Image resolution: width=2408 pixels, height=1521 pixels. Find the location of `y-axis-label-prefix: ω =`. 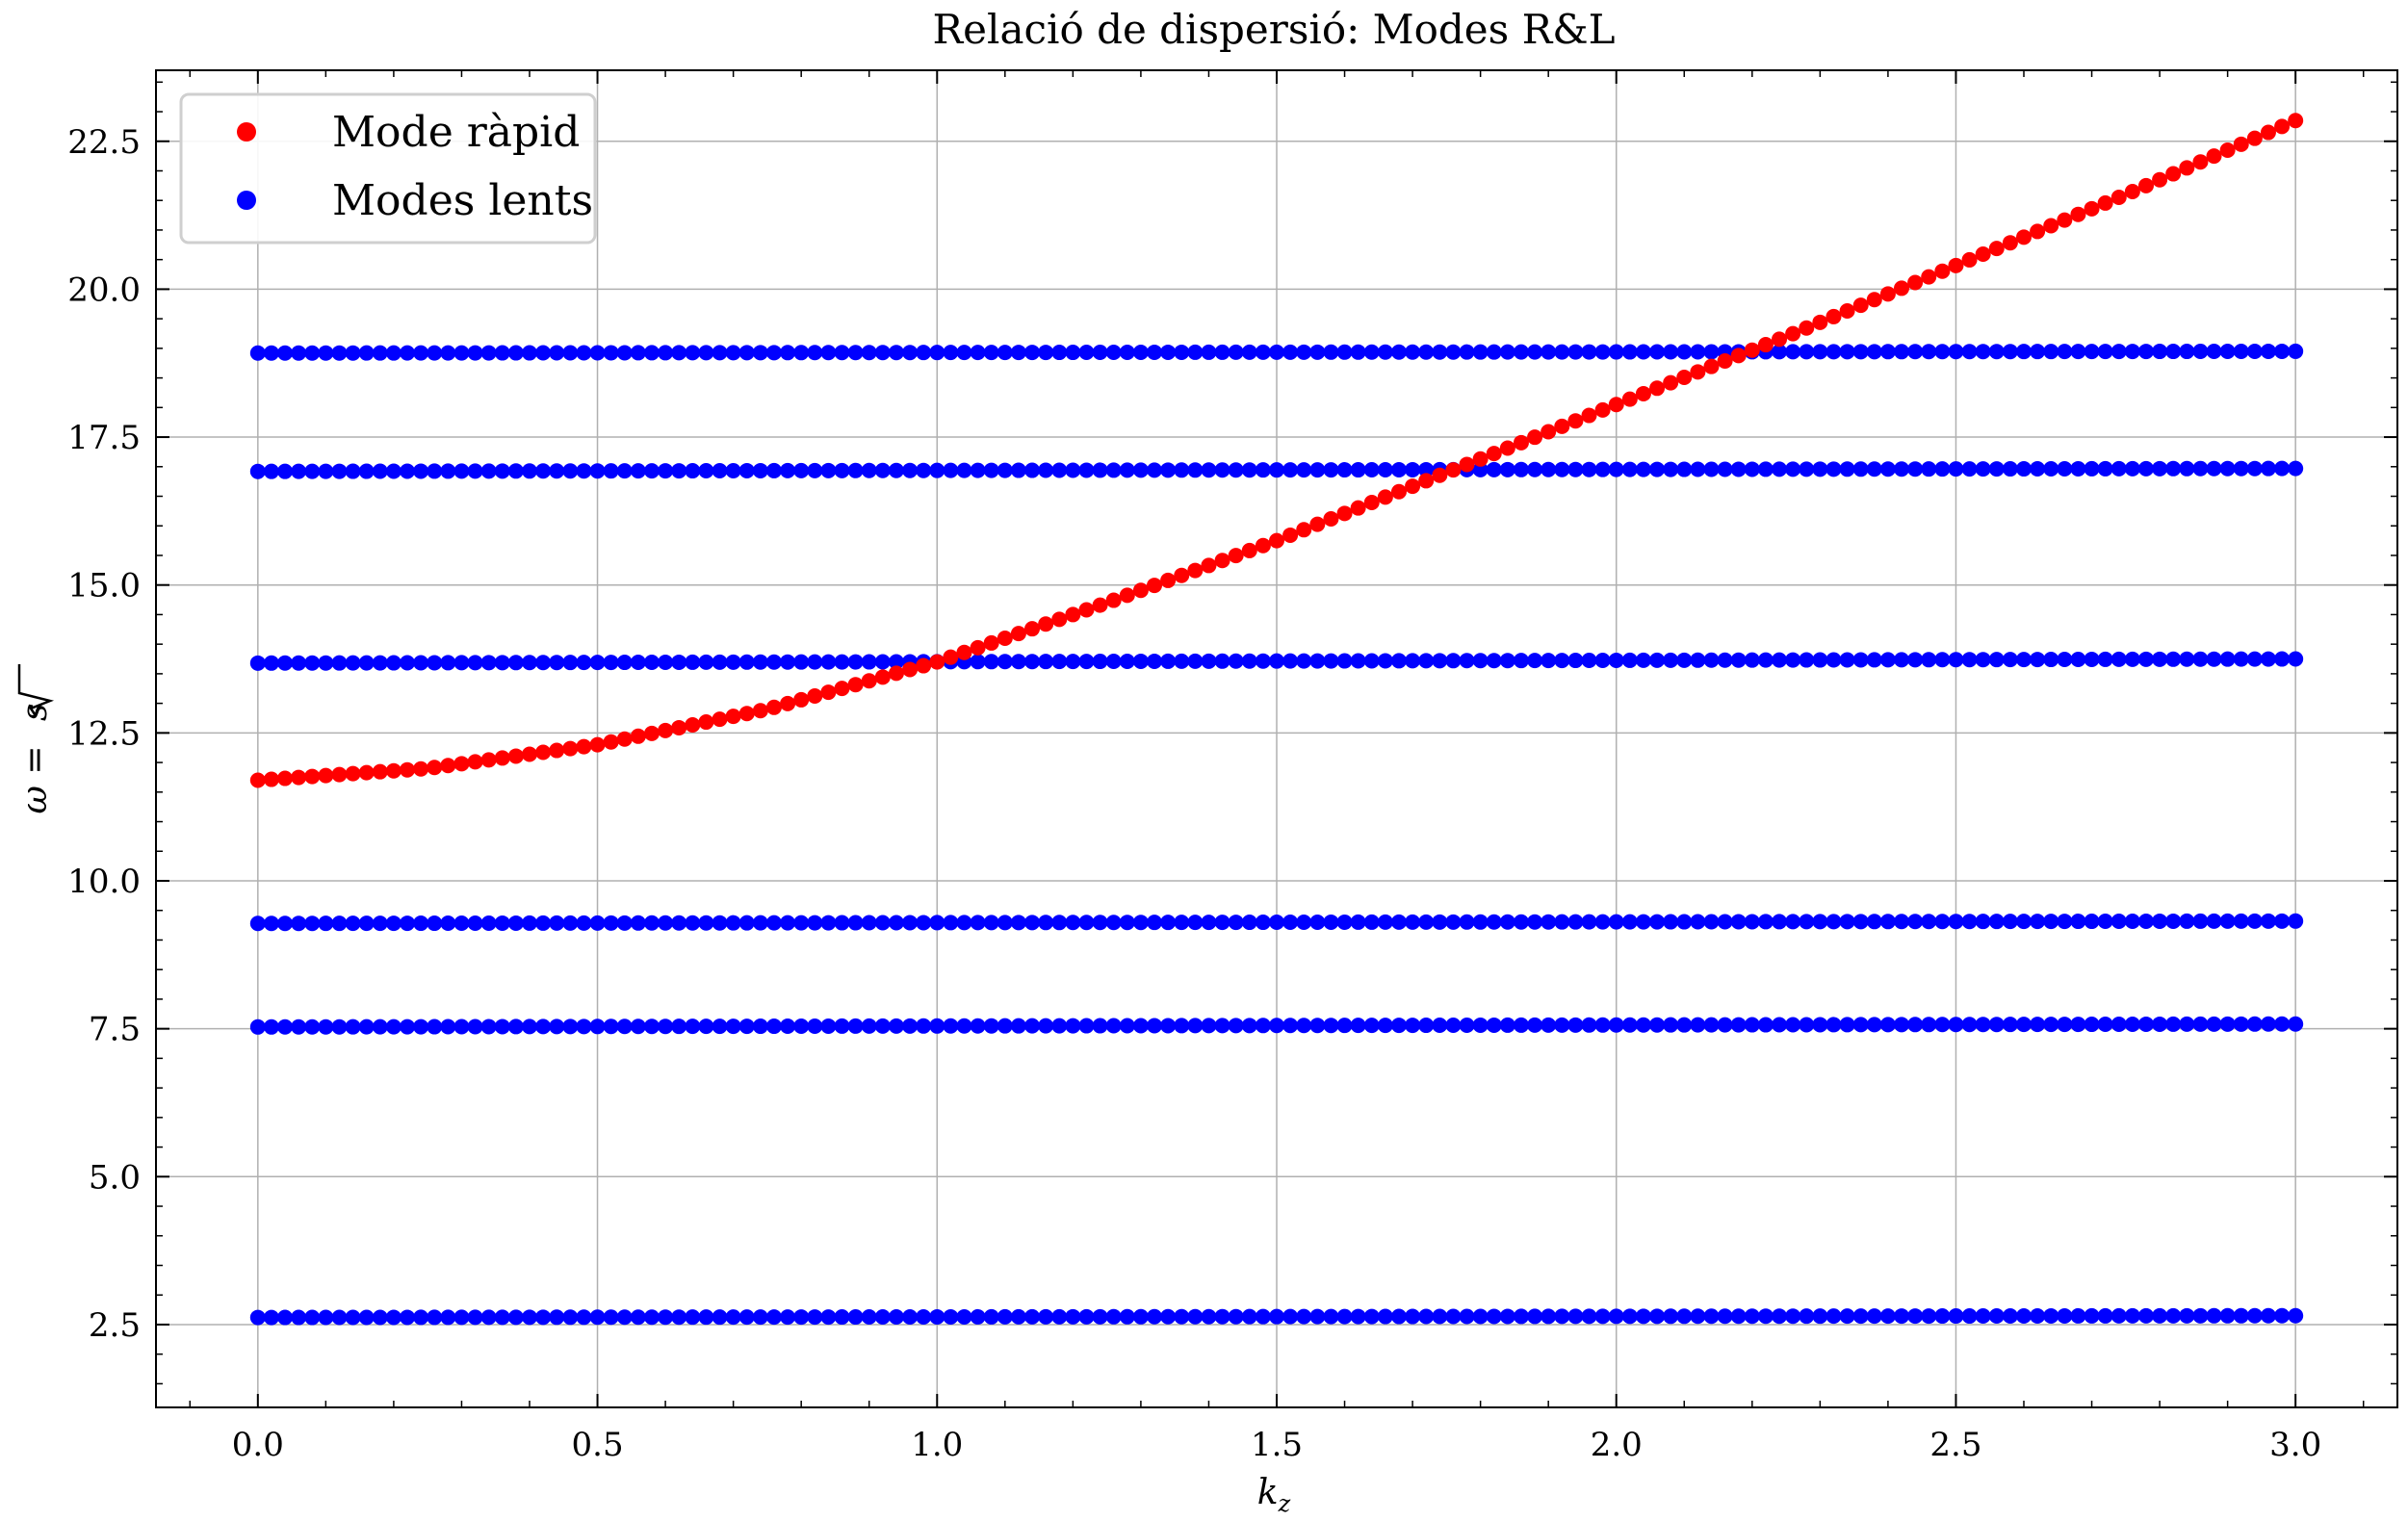

y-axis-label-prefix: ω = is located at coordinates (35, 774).